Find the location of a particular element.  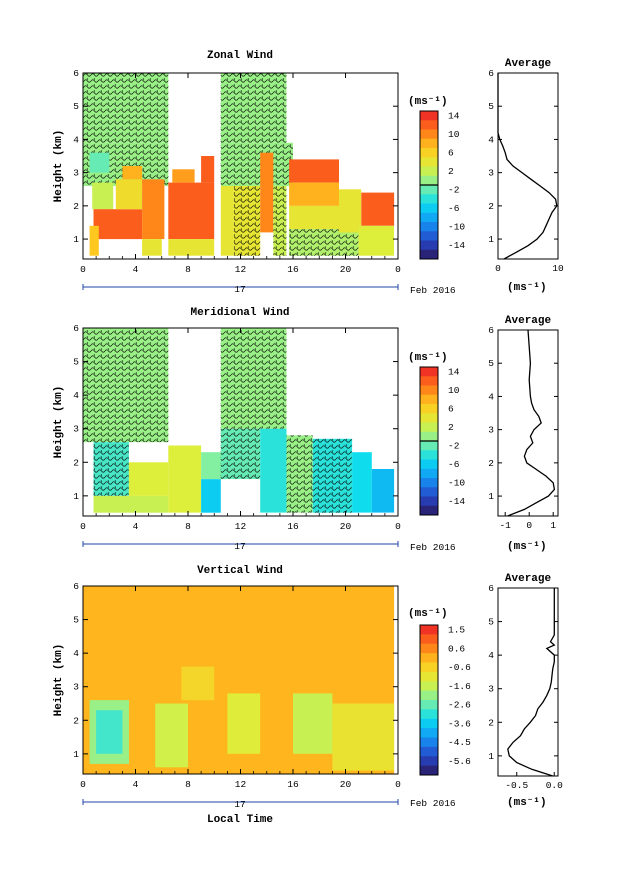

x-tick-label: 4 is located at coordinates (136, 784).